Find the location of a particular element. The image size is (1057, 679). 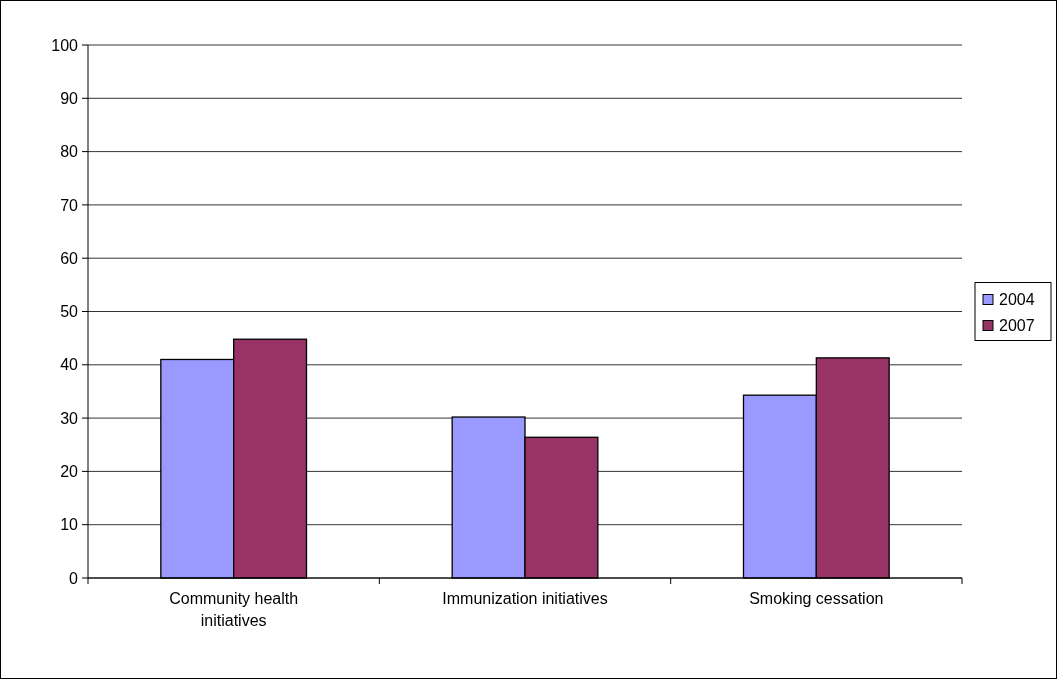

y-tick-label: 40 is located at coordinates (69, 365).